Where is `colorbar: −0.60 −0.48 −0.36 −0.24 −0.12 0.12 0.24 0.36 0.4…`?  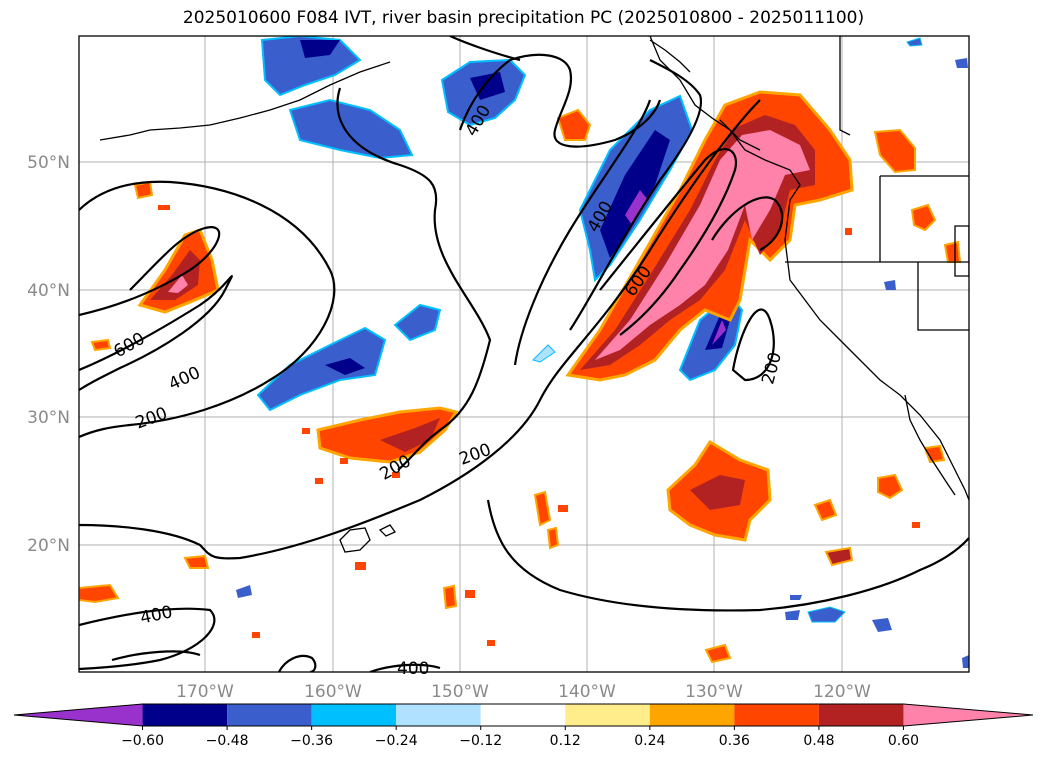
colorbar: −0.60 −0.48 −0.36 −0.24 −0.12 0.12 0.24 0.36 0.4… is located at coordinates (523, 726).